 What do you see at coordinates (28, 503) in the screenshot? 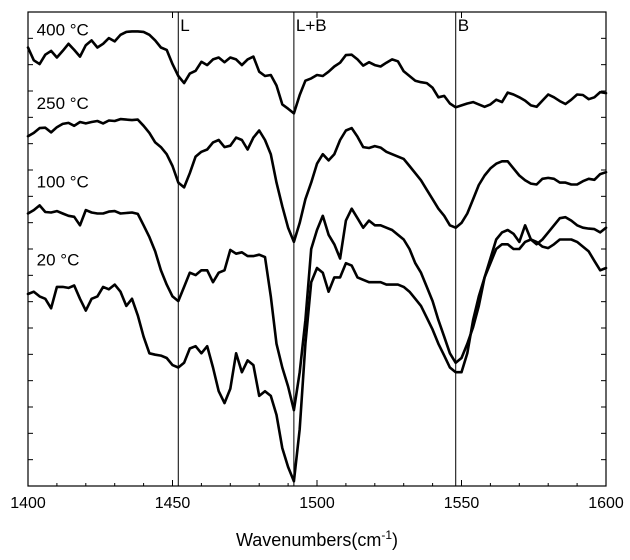
I see `x-tick-label: 1400` at bounding box center [28, 503].